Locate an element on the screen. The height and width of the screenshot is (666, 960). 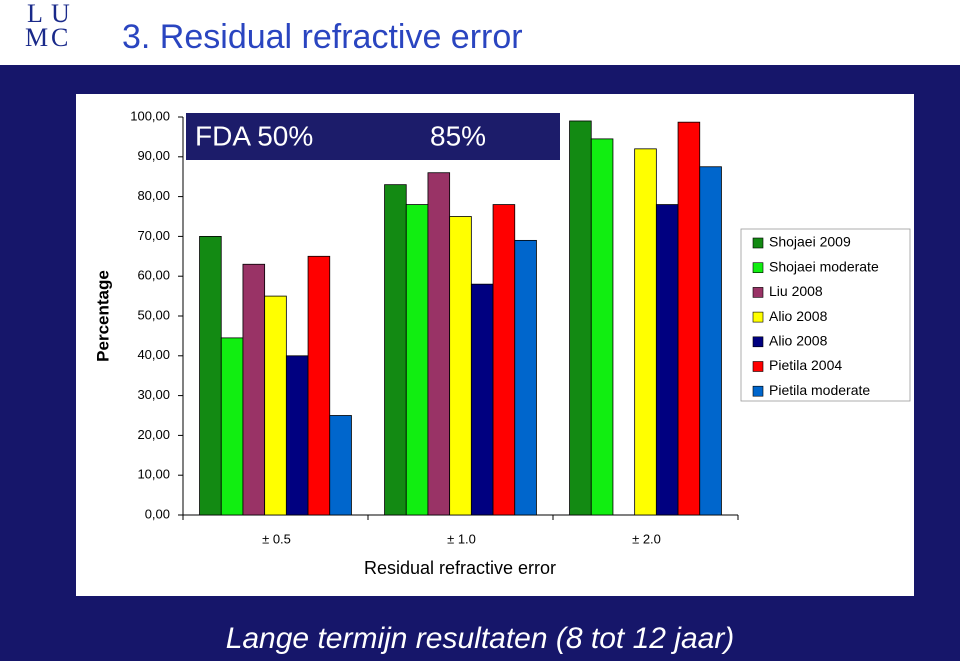
x-axis-label: Residual refractive error is located at coordinates (460, 568).